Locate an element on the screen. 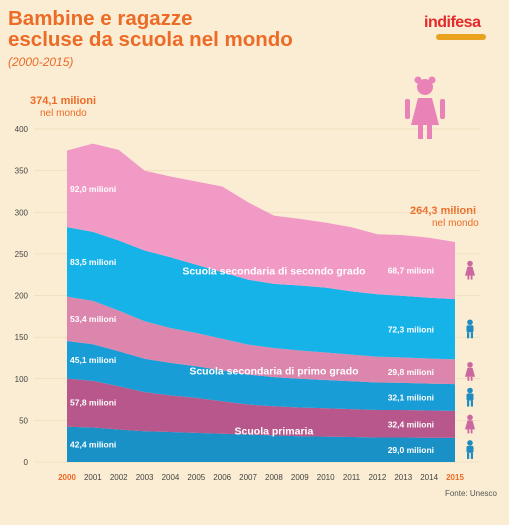  y-tick-label: 0 is located at coordinates (26, 462).